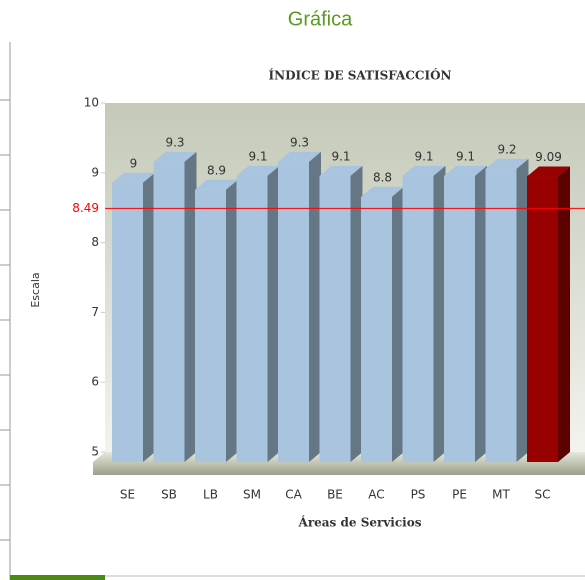 Image resolution: width=585 pixels, height=580 pixels. What do you see at coordinates (418, 495) in the screenshot?
I see `x-tick-label: PS` at bounding box center [418, 495].